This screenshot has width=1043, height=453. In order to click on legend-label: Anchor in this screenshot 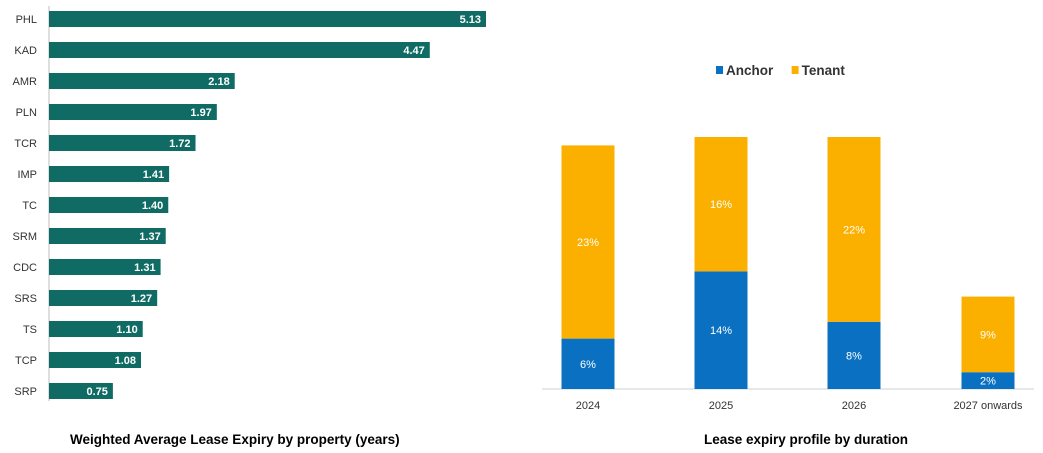, I will do `click(750, 70)`.